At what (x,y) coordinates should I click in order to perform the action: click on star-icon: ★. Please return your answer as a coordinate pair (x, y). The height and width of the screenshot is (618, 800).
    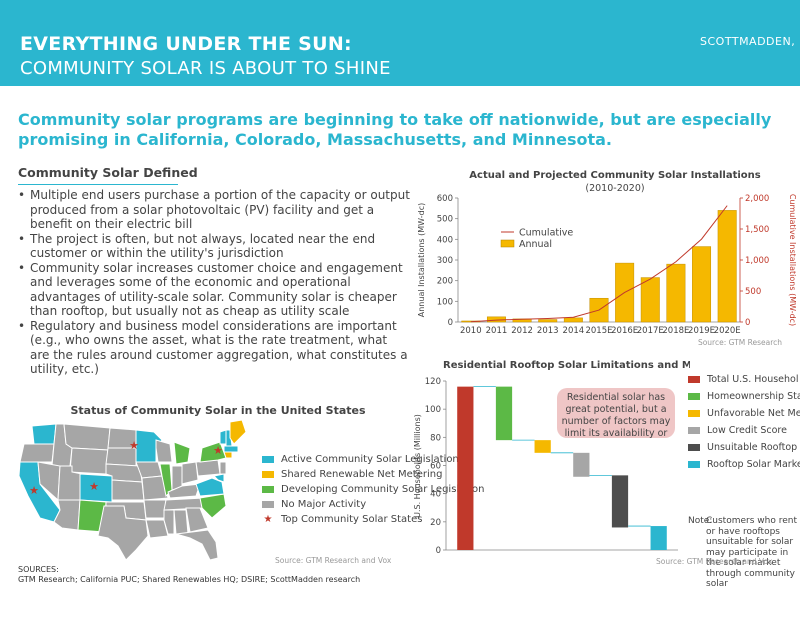
    Looking at the image, I should click on (268, 519).